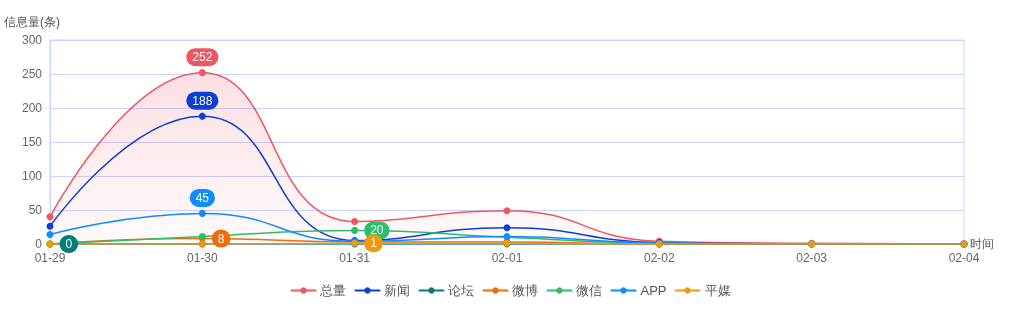 This screenshot has width=1021, height=324. What do you see at coordinates (32, 40) in the screenshot?
I see `y-tick-label: 300` at bounding box center [32, 40].